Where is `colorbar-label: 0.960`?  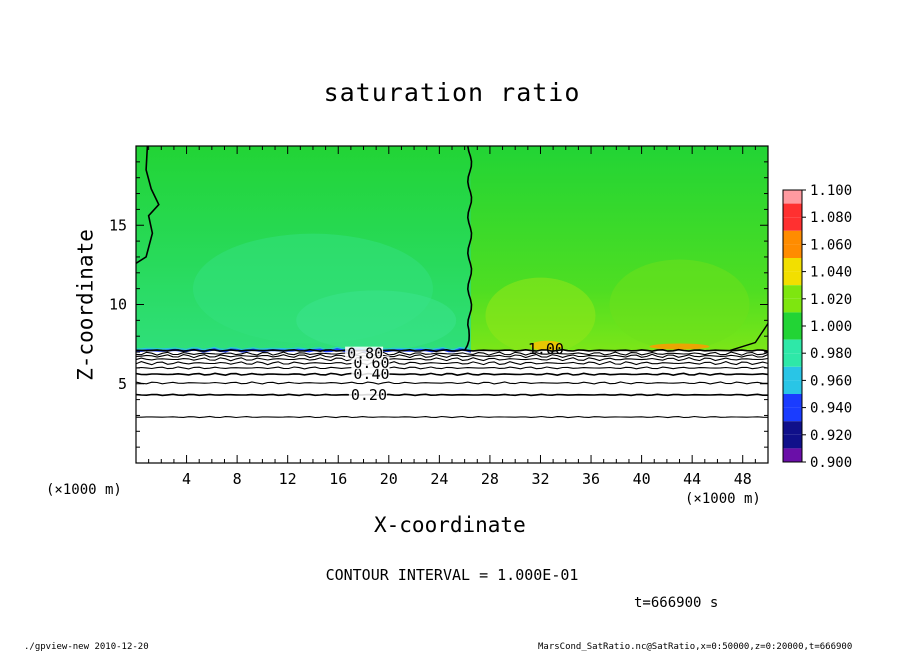 colorbar-label: 0.960 is located at coordinates (831, 381).